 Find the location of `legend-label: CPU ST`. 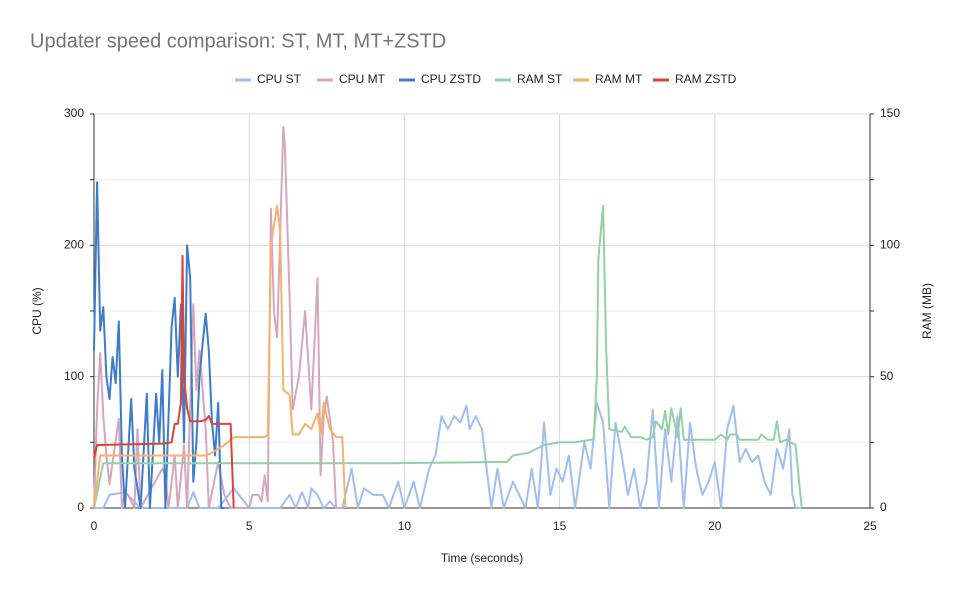

legend-label: CPU ST is located at coordinates (279, 79).